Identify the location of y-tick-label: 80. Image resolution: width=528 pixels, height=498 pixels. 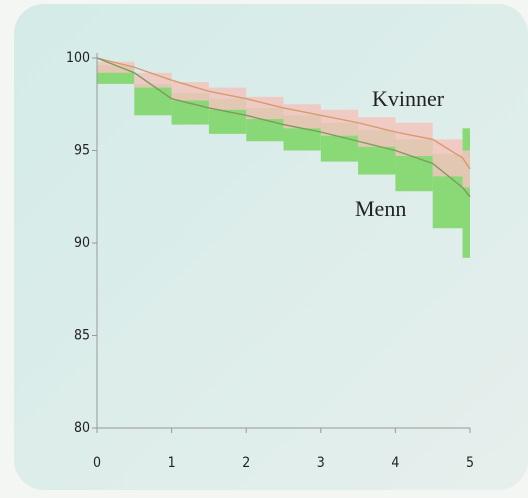
(82, 428).